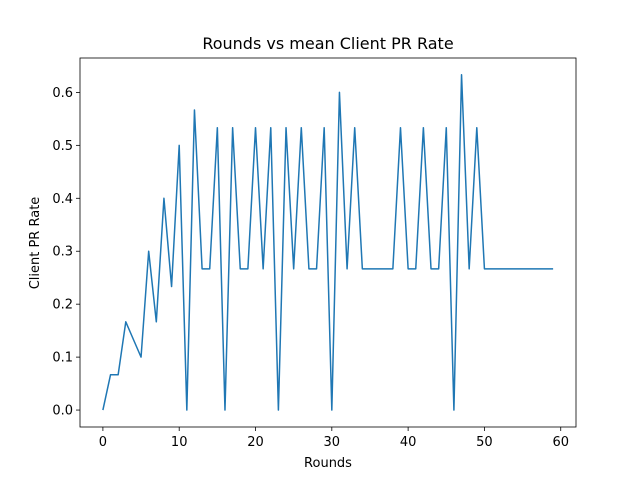 This screenshot has height=480, width=640. What do you see at coordinates (179, 442) in the screenshot?
I see `x-tick-label: 10` at bounding box center [179, 442].